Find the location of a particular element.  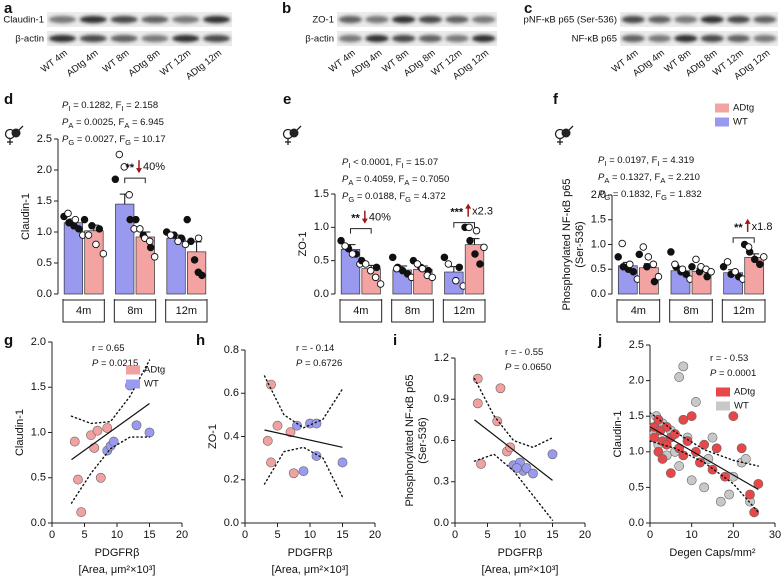

confidence-band-lower is located at coordinates (303, 472).